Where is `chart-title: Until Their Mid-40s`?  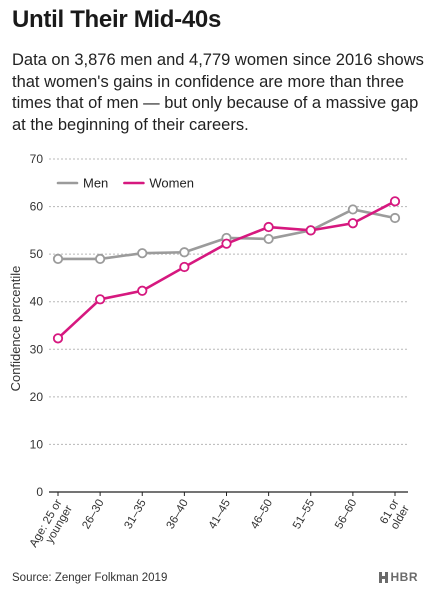 chart-title: Until Their Mid-40s is located at coordinates (116, 19).